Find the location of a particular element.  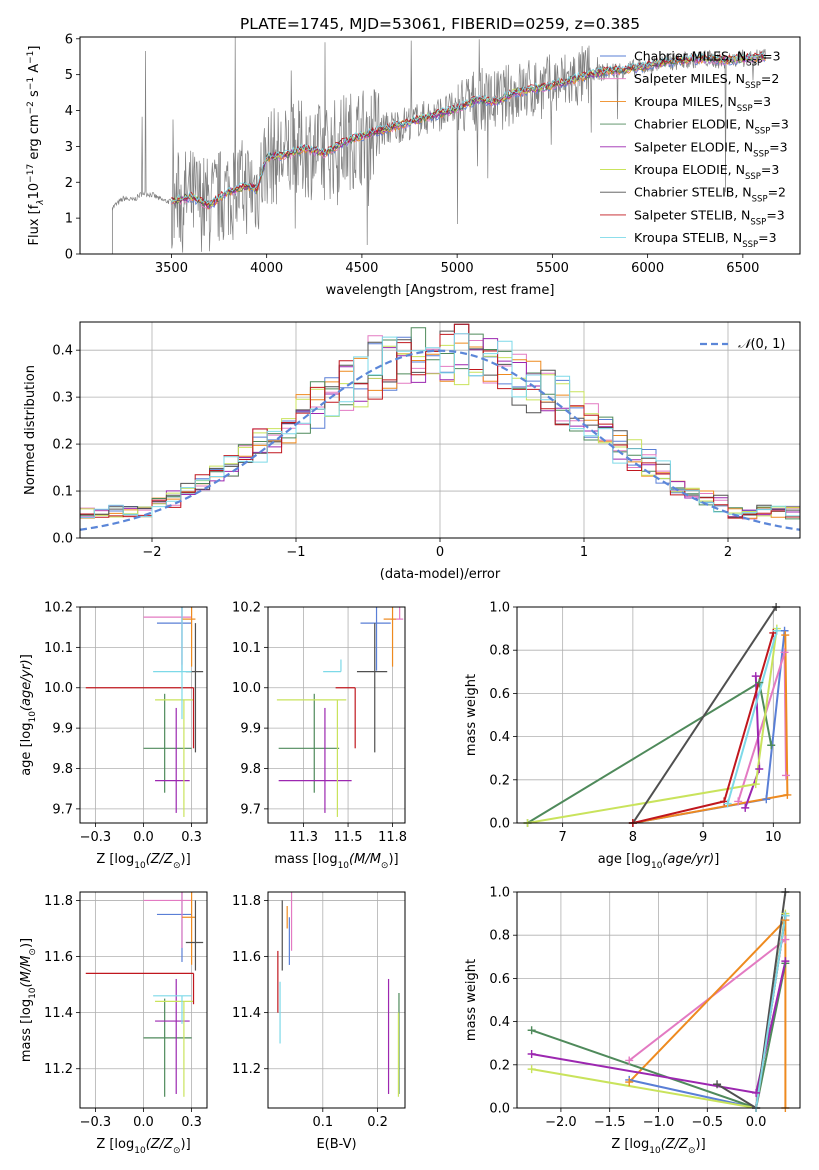

weight_Z-xtick-label: −1.5 is located at coordinates (610, 1122).